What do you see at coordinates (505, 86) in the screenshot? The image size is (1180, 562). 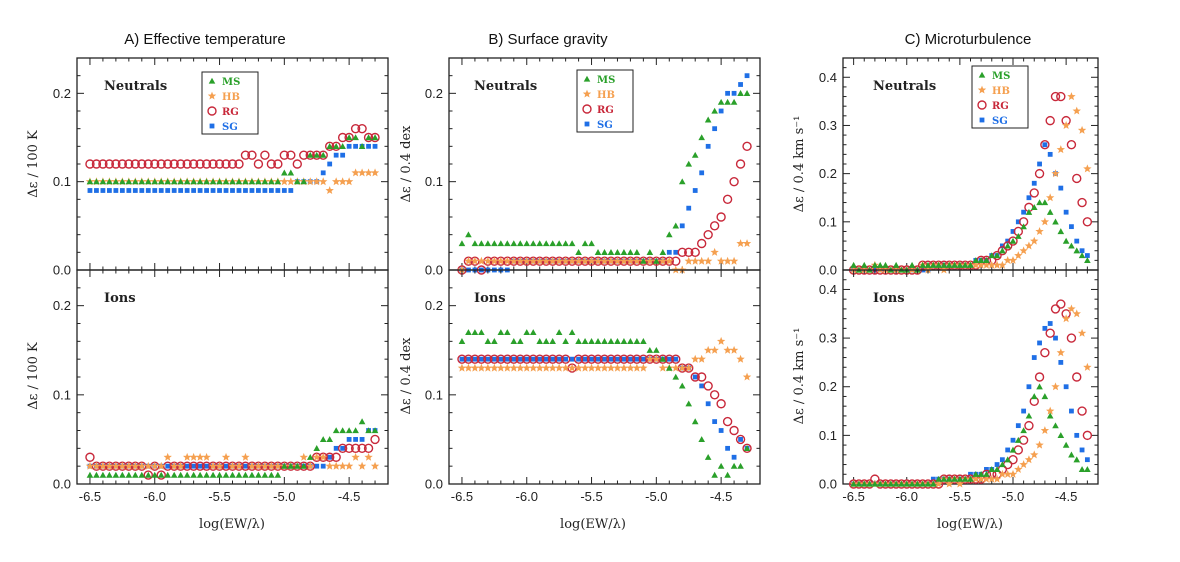 I see `panel-label-b-top: Neutrals` at bounding box center [505, 86].